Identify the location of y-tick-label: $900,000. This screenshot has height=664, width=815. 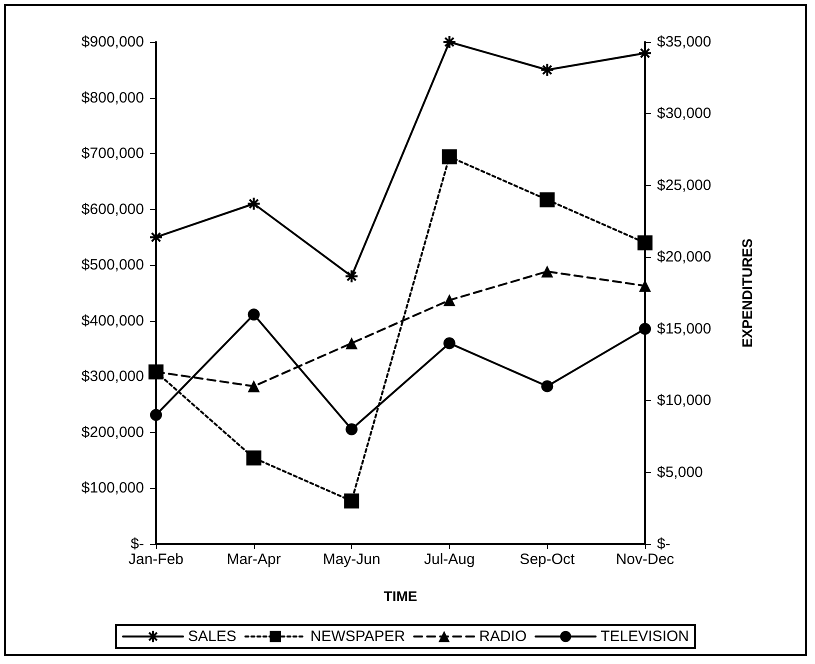
(112, 42).